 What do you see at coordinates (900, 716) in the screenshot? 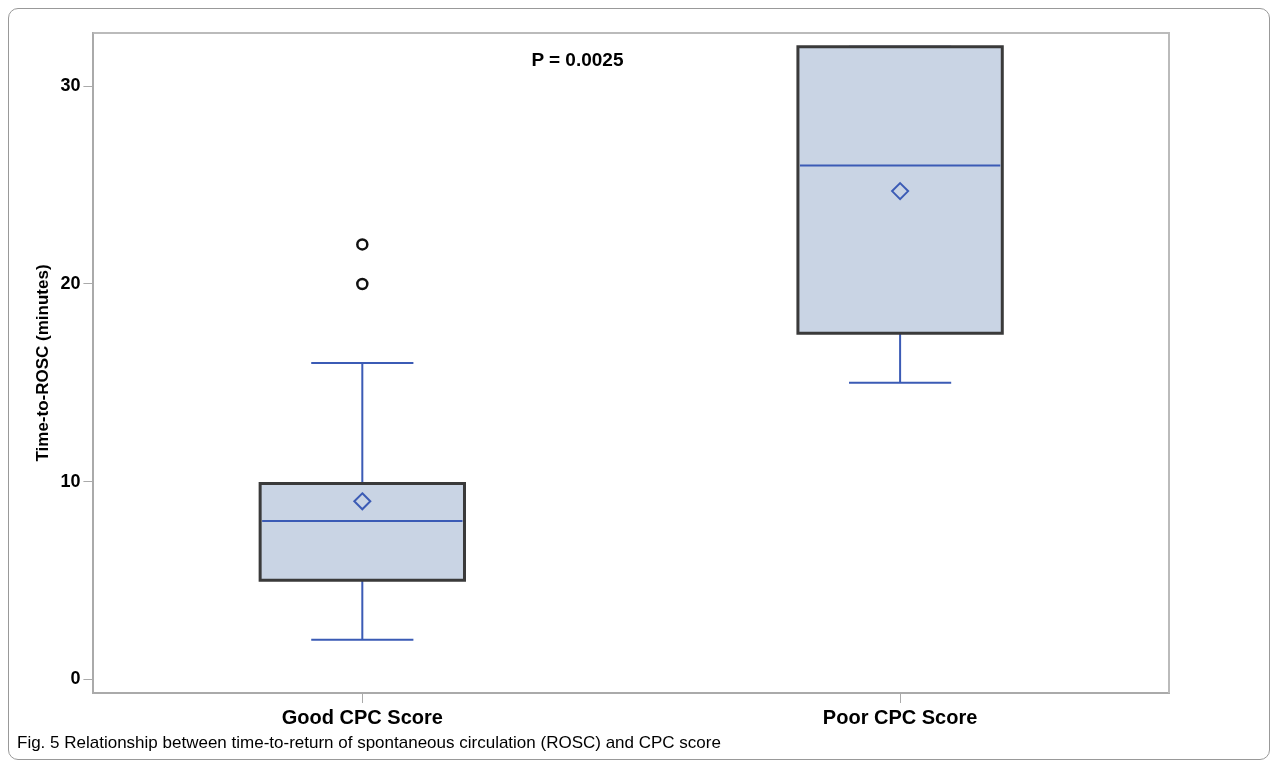
I see `x-tick-label: Poor CPC Score` at bounding box center [900, 716].